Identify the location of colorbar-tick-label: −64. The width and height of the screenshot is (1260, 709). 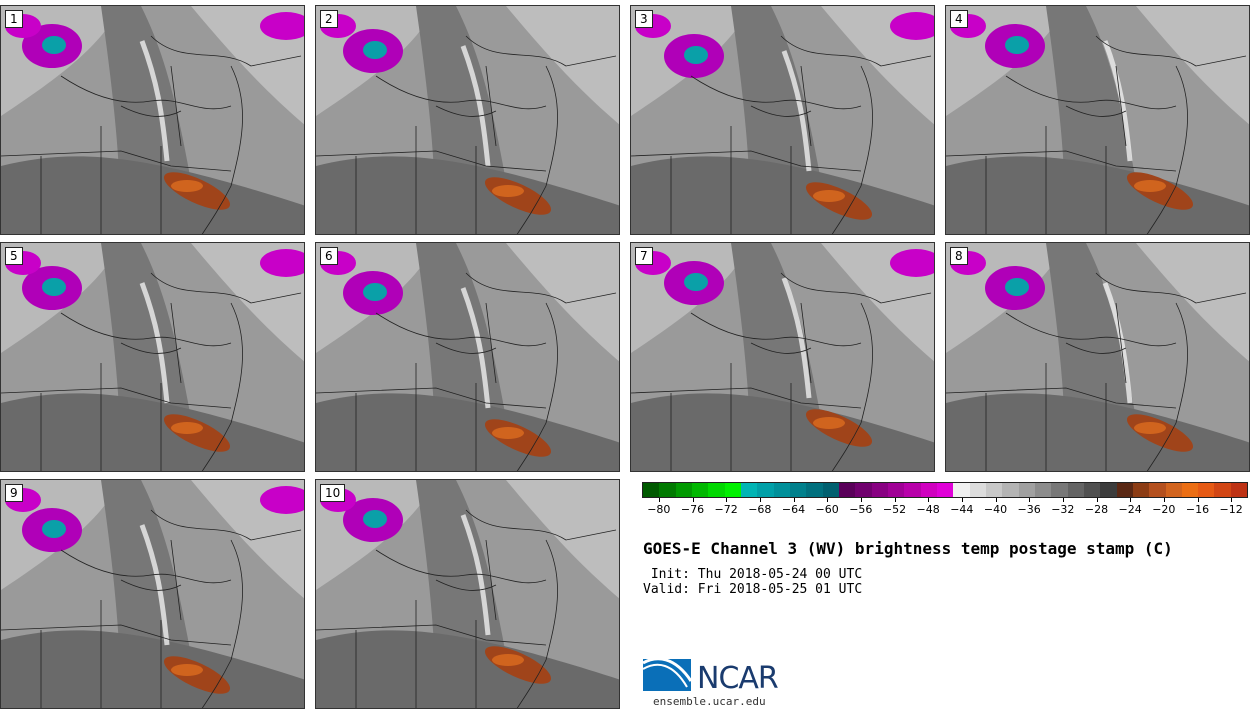
(793, 509).